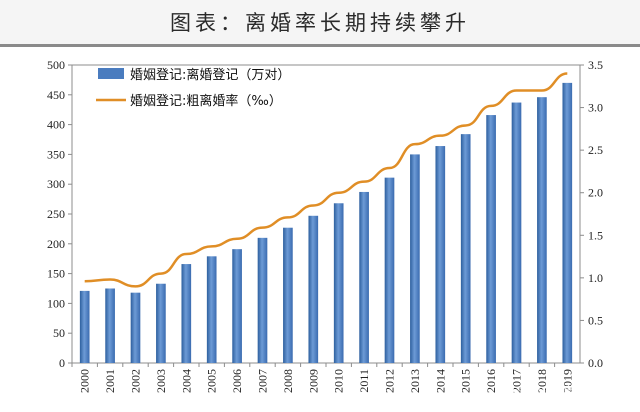  What do you see at coordinates (595, 235) in the screenshot?
I see `right-axis-tick-label: 1.5` at bounding box center [595, 235].